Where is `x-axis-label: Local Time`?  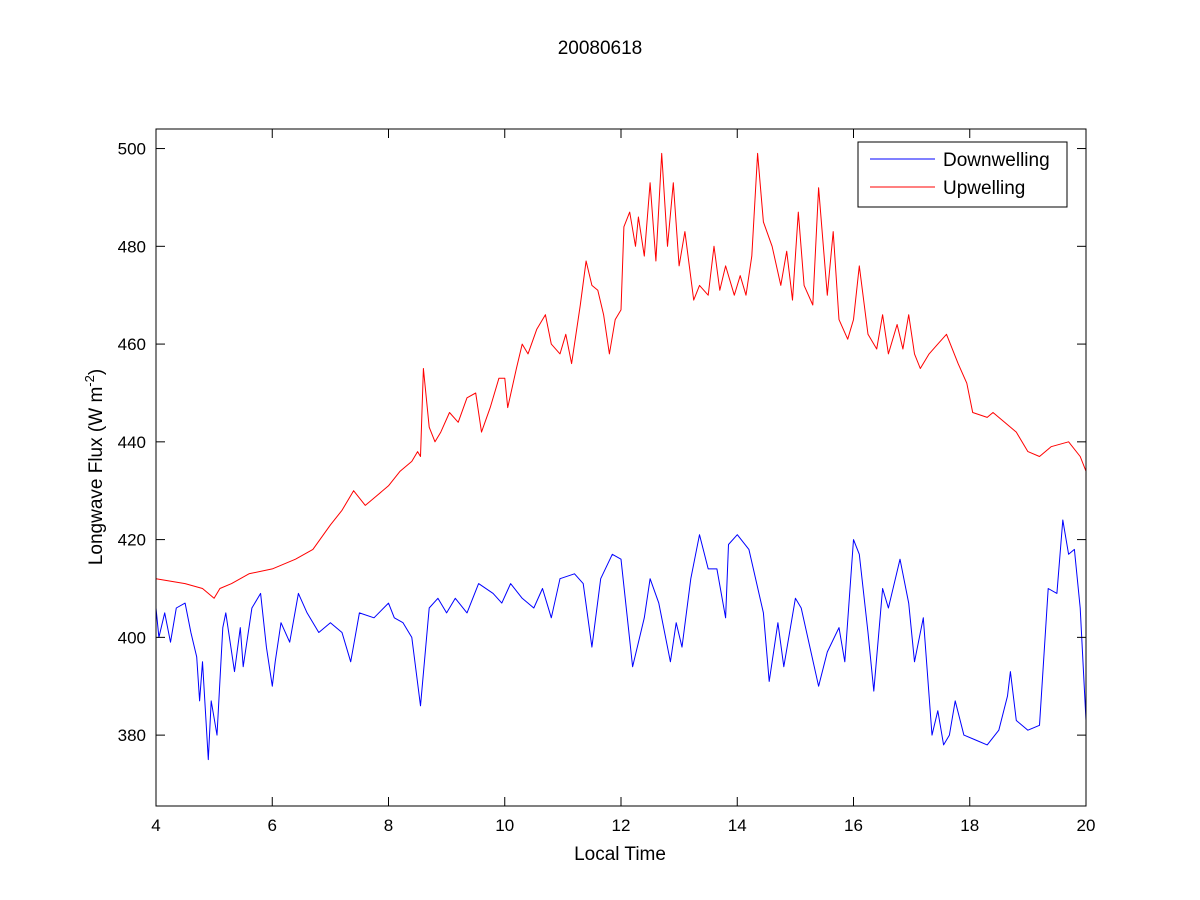 x-axis-label: Local Time is located at coordinates (620, 854).